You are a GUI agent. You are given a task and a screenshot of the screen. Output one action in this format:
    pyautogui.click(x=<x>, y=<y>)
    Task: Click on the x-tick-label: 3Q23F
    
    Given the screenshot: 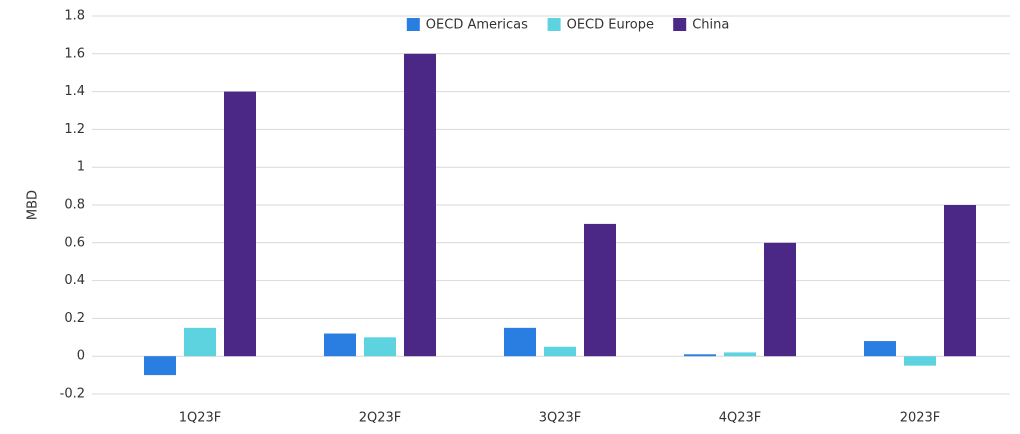 What is the action you would take?
    pyautogui.click(x=560, y=418)
    